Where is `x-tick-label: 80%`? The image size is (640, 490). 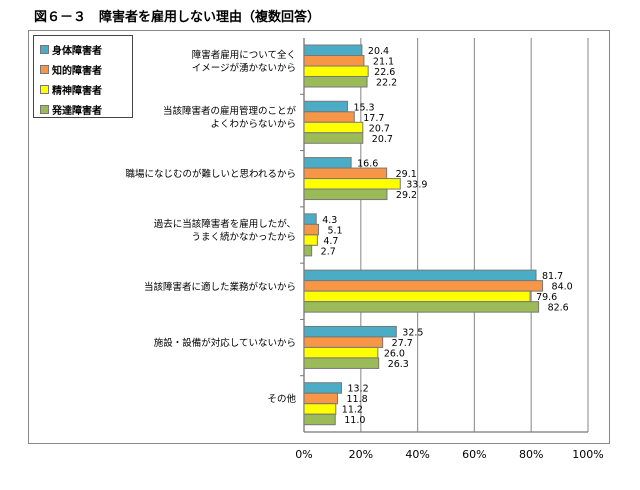 x-tick-label: 80% is located at coordinates (531, 454).